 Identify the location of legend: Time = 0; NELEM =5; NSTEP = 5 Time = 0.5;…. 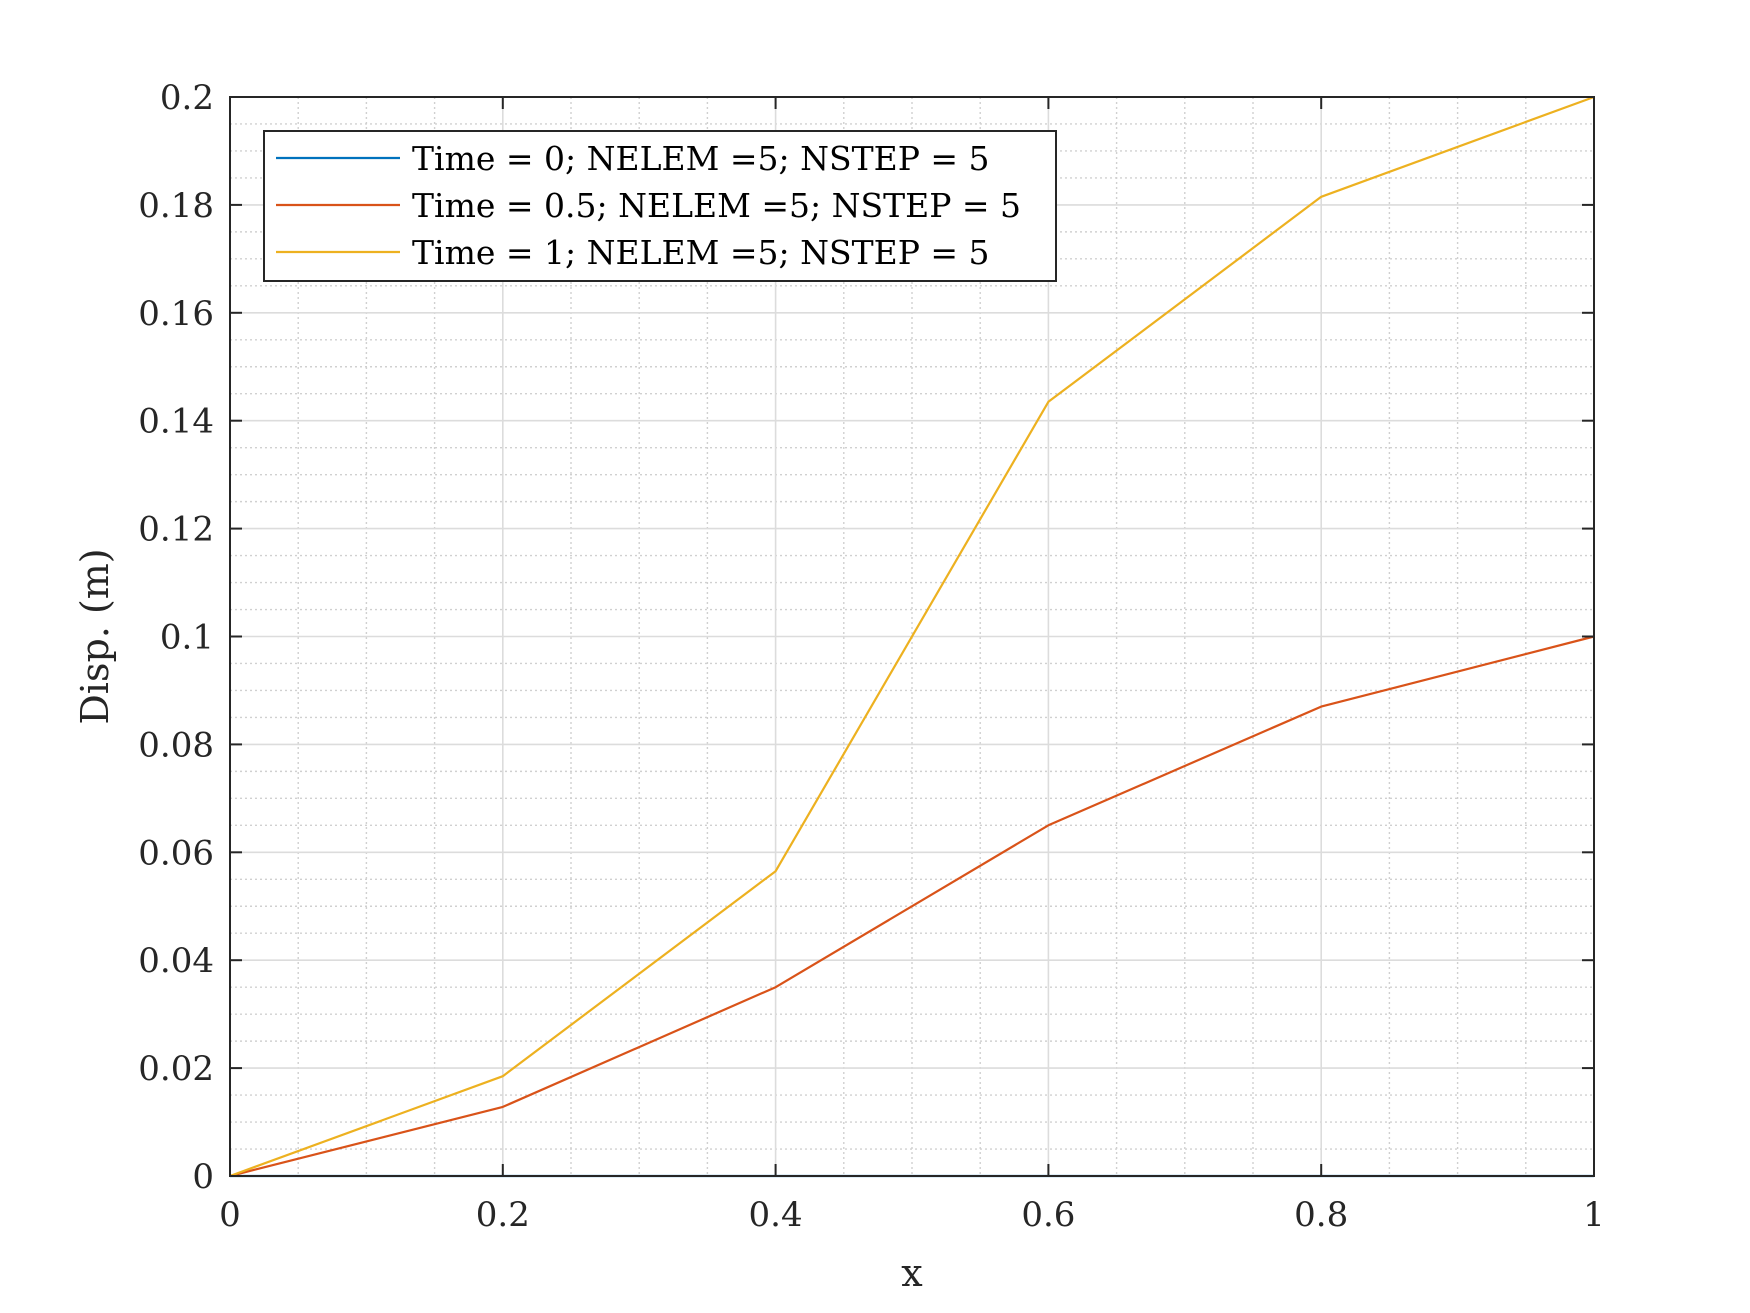
(660, 206).